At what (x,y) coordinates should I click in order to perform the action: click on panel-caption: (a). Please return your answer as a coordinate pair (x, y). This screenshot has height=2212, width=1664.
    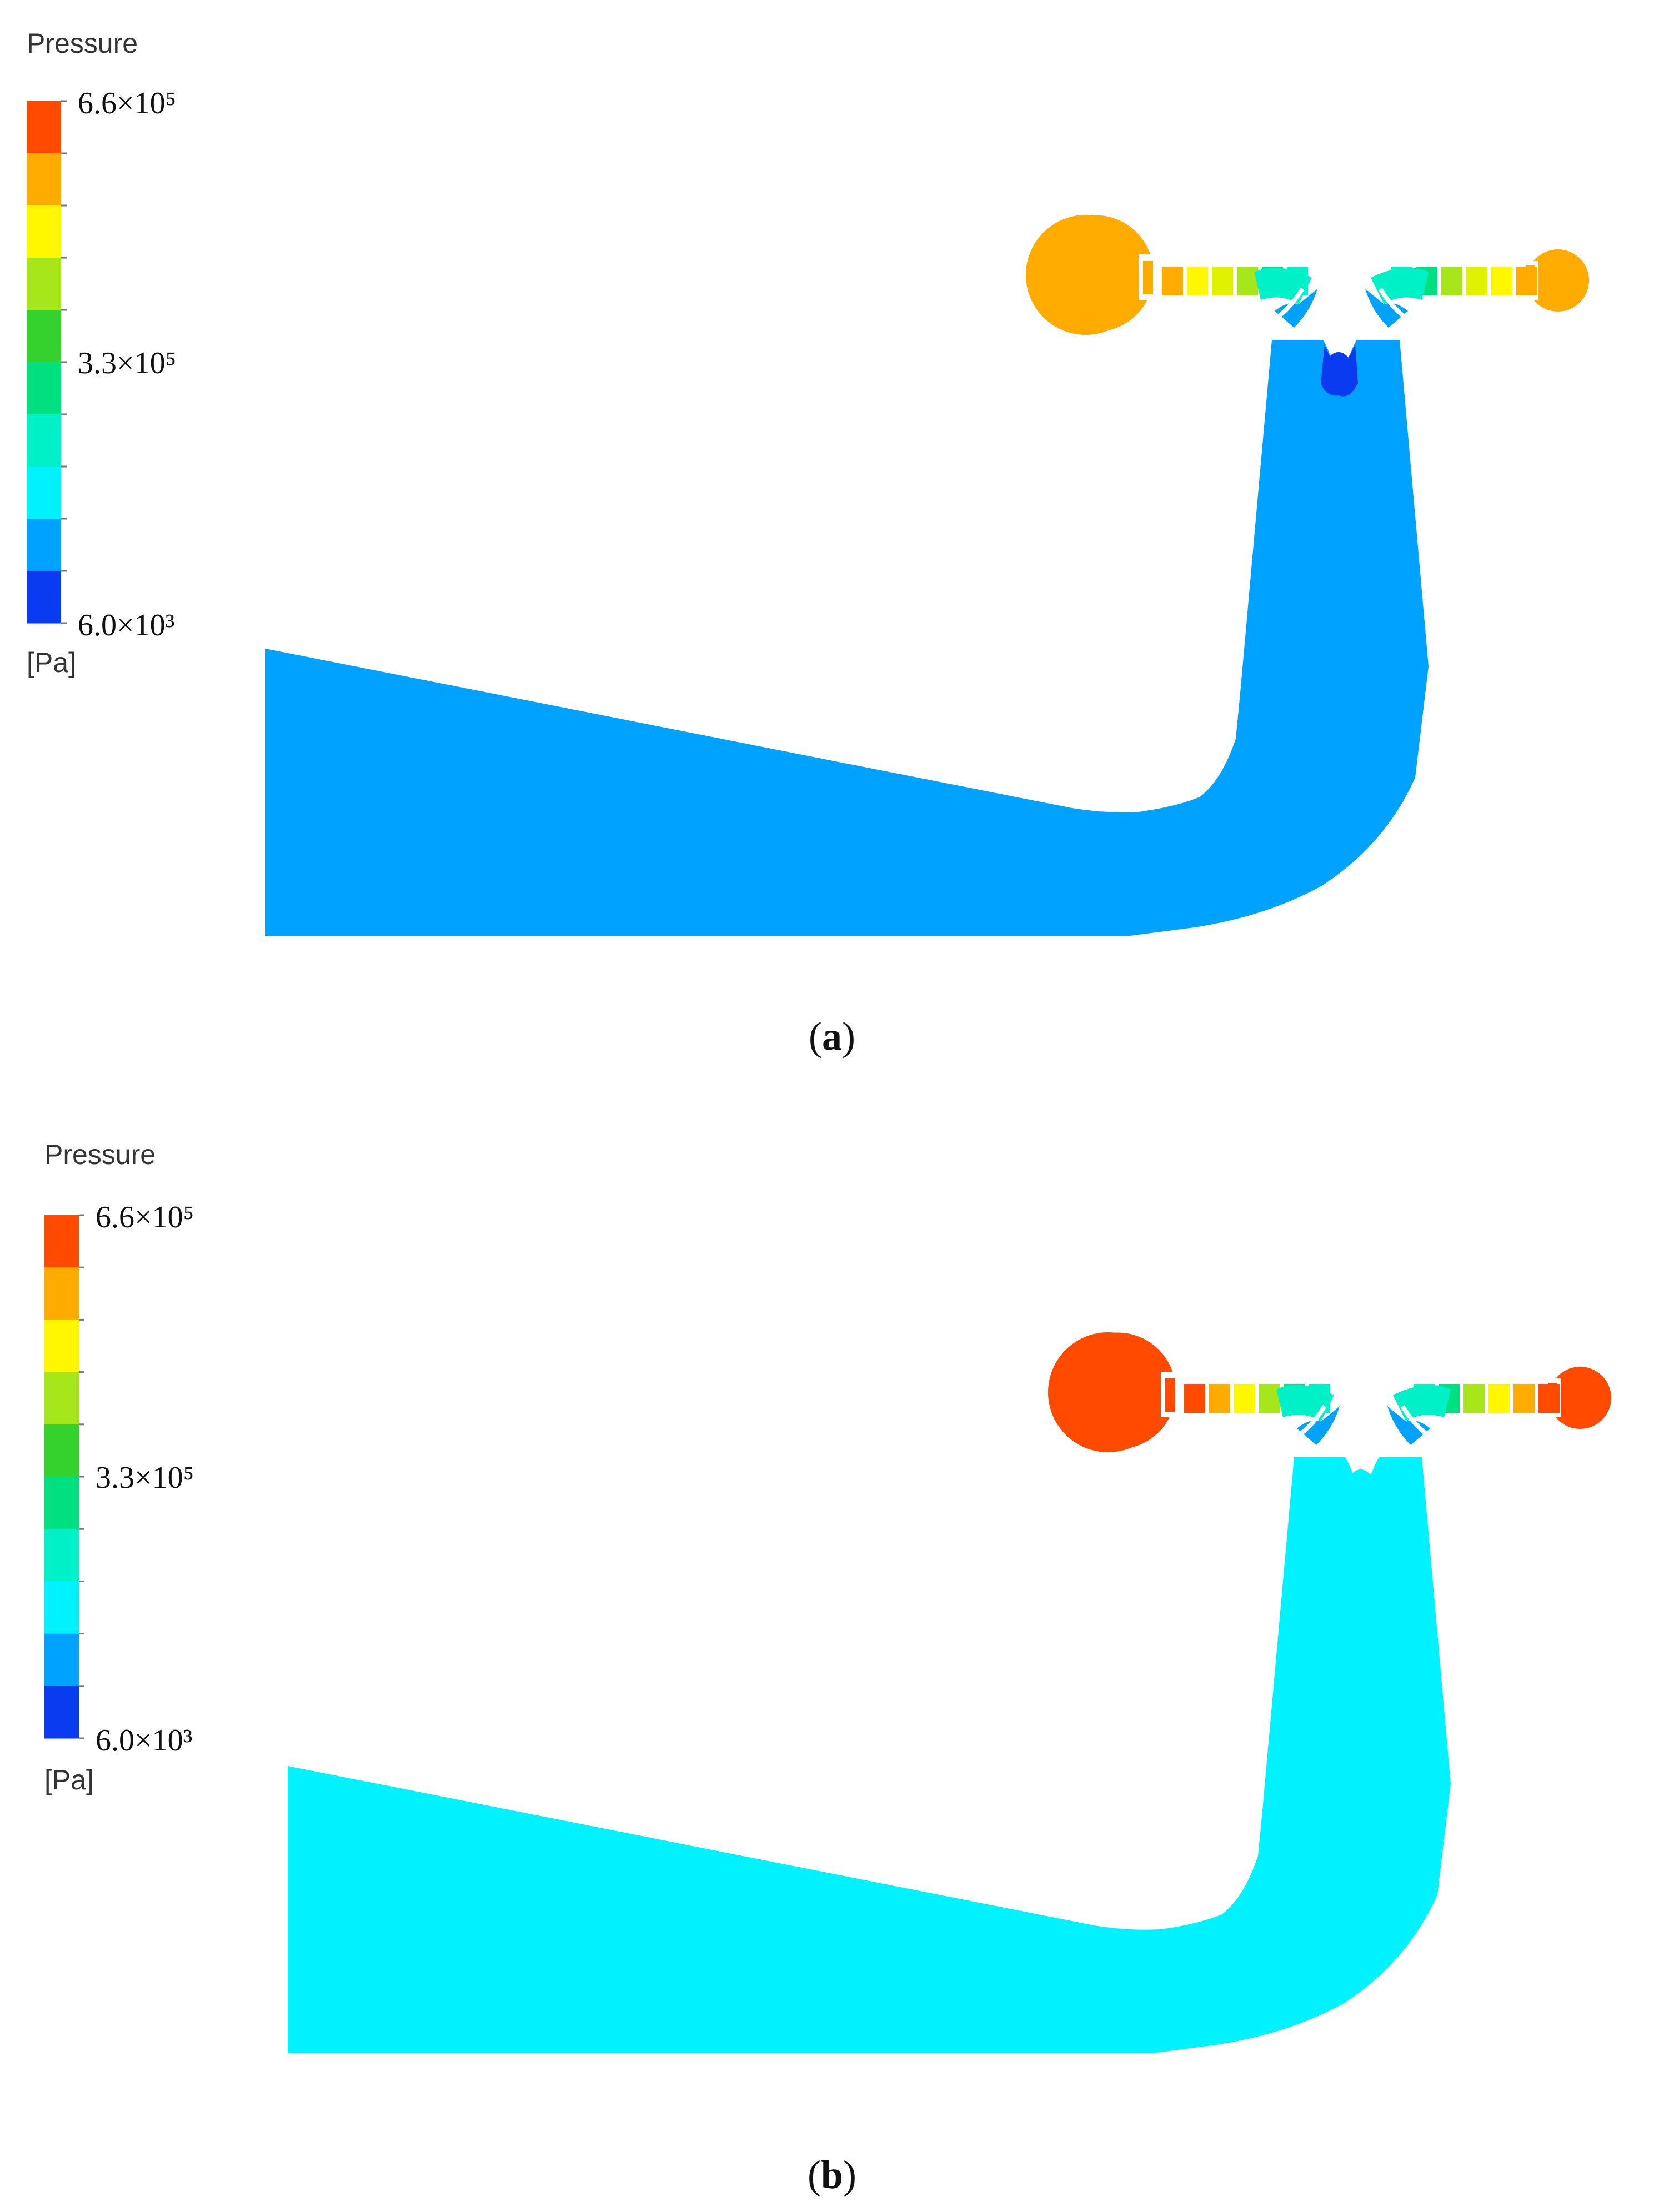
    Looking at the image, I should click on (832, 1036).